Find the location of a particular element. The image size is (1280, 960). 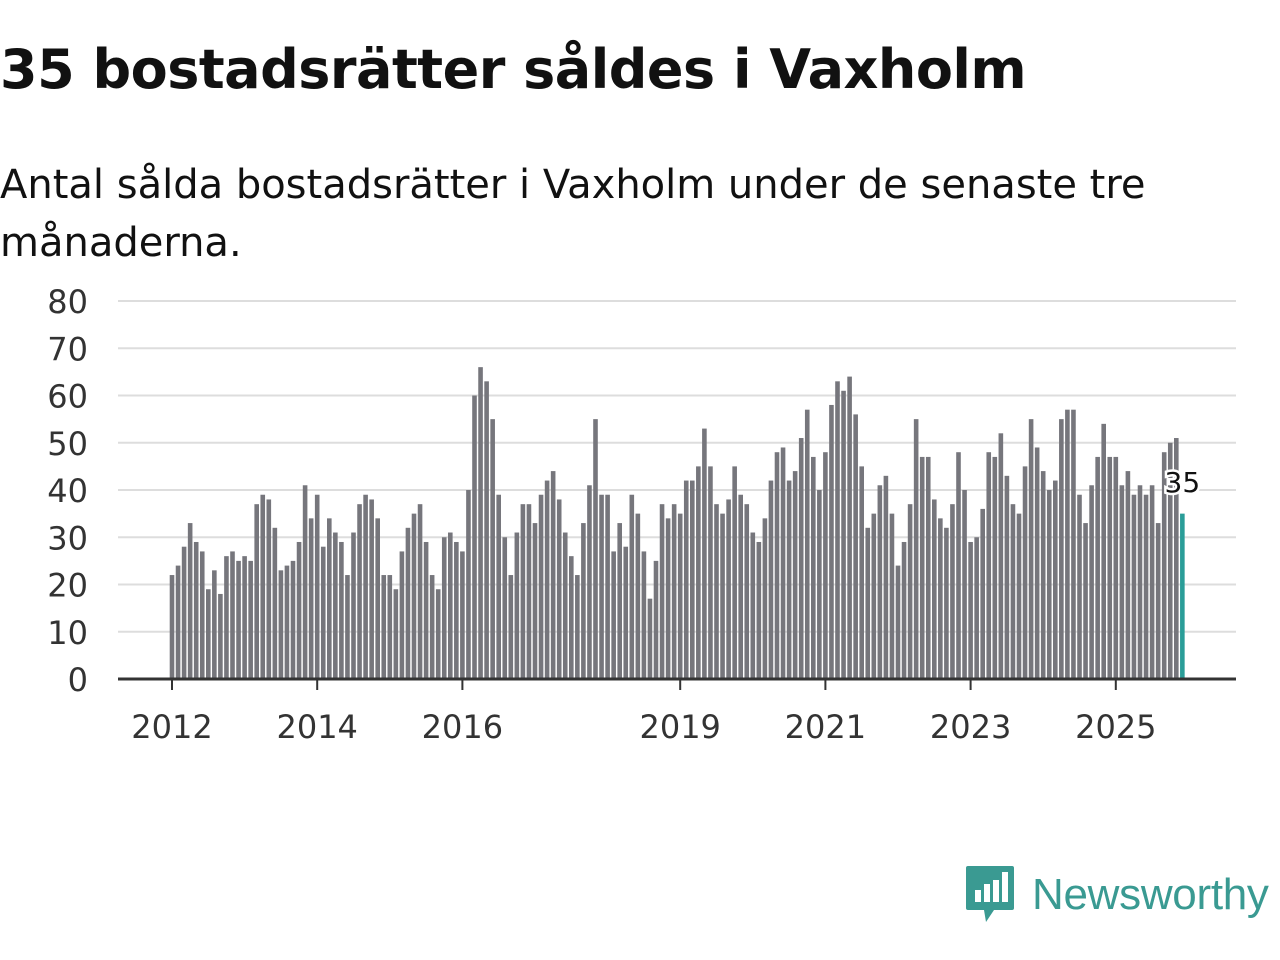

y-tick-label: 60 is located at coordinates (67, 397).